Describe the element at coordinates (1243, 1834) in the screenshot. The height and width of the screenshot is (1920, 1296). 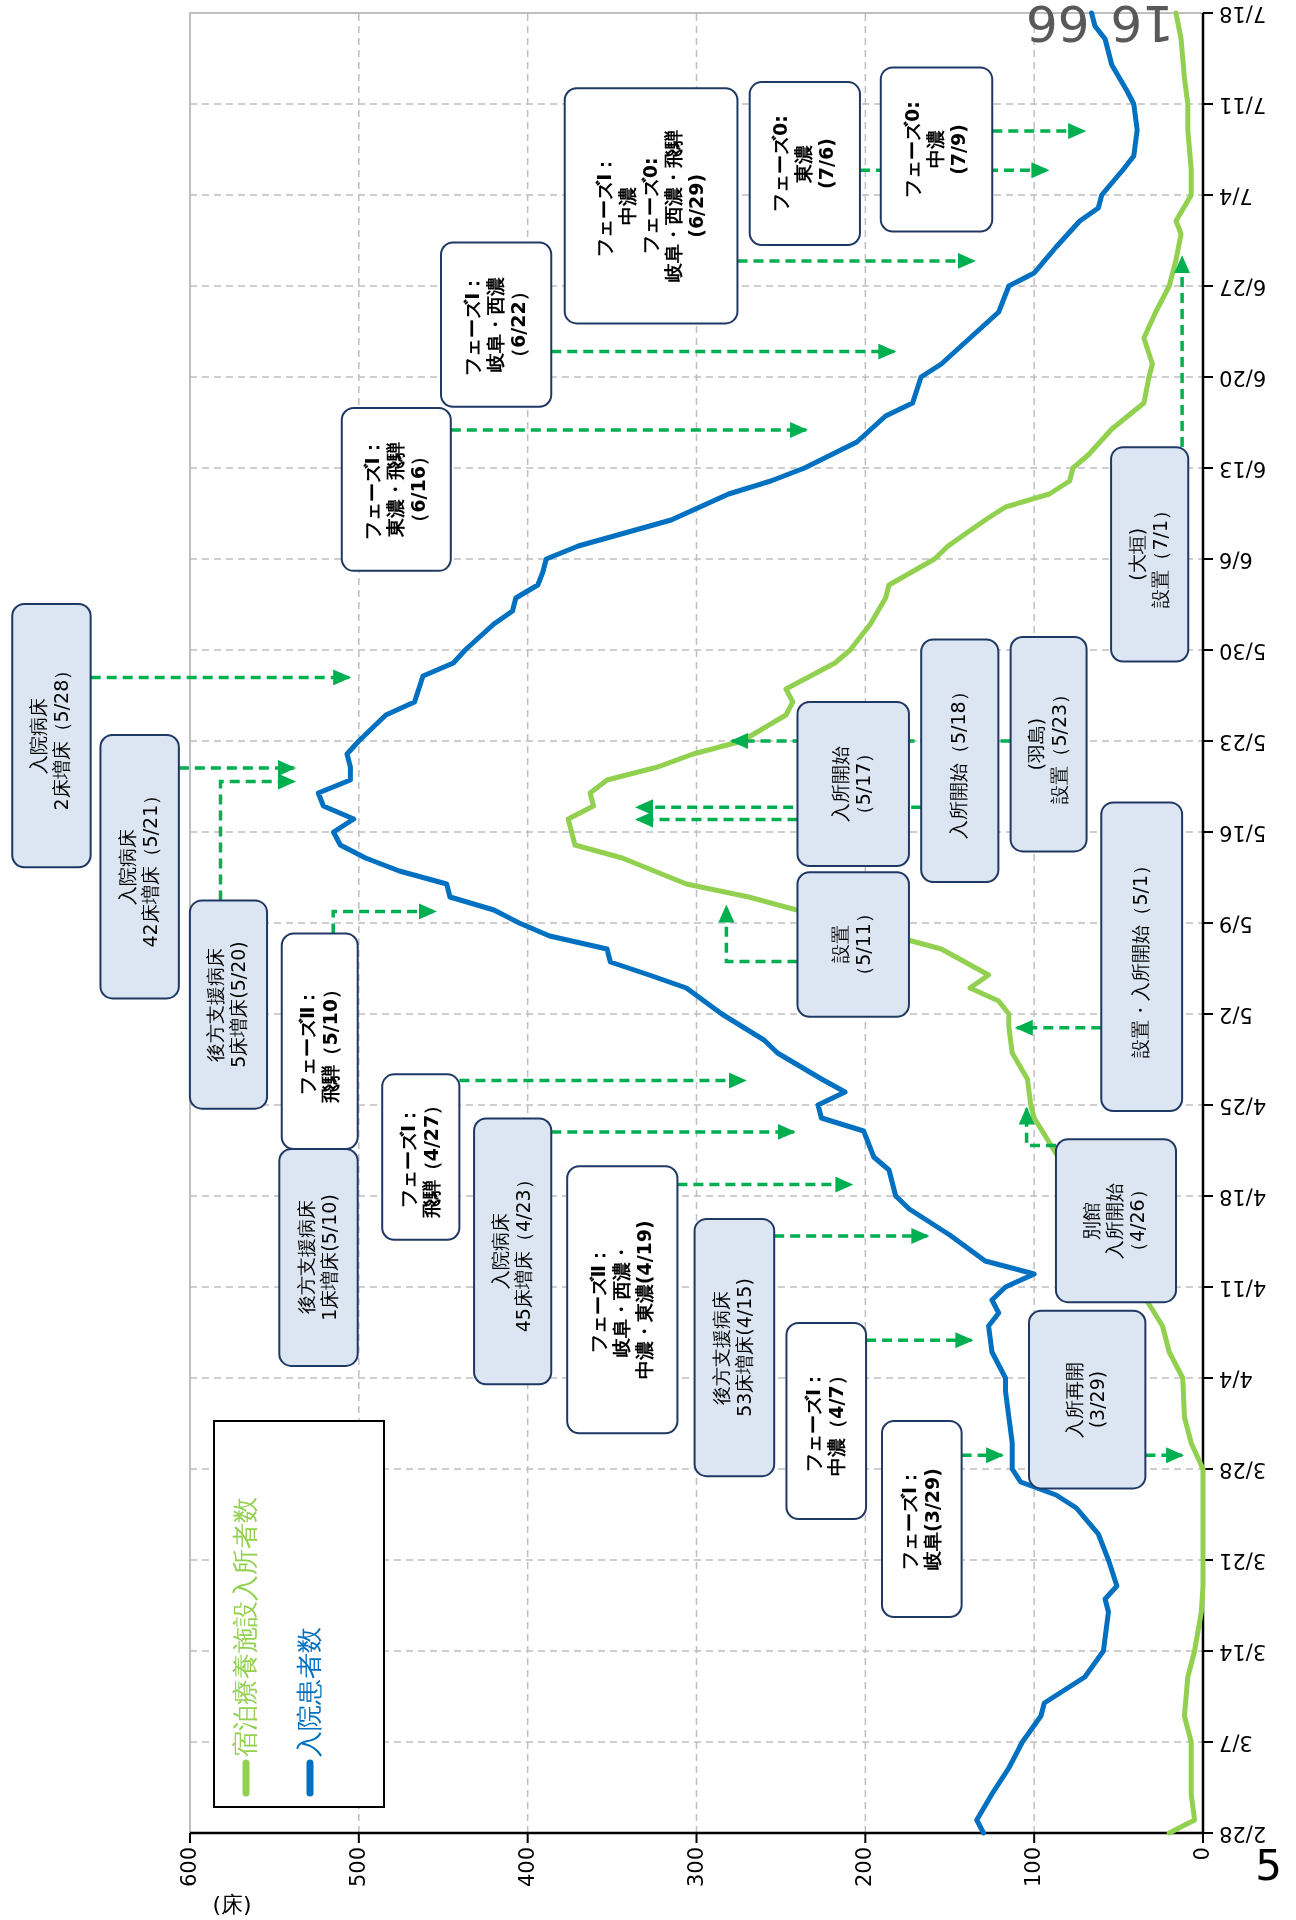
I see `y-tick-label: 2/28` at that location.